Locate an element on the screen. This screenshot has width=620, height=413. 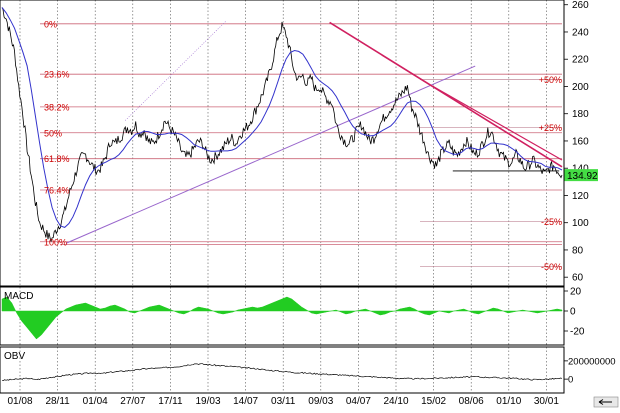
obv-panel-frame is located at coordinates (282, 370).